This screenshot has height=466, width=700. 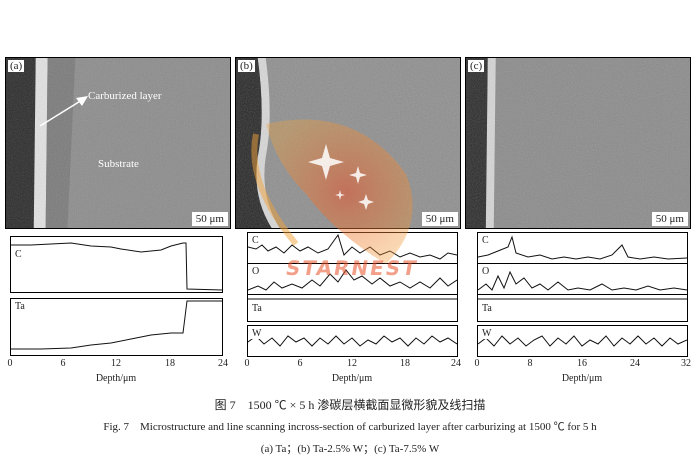 What do you see at coordinates (582, 378) in the screenshot?
I see `xlabel-c: Depth/μm` at bounding box center [582, 378].